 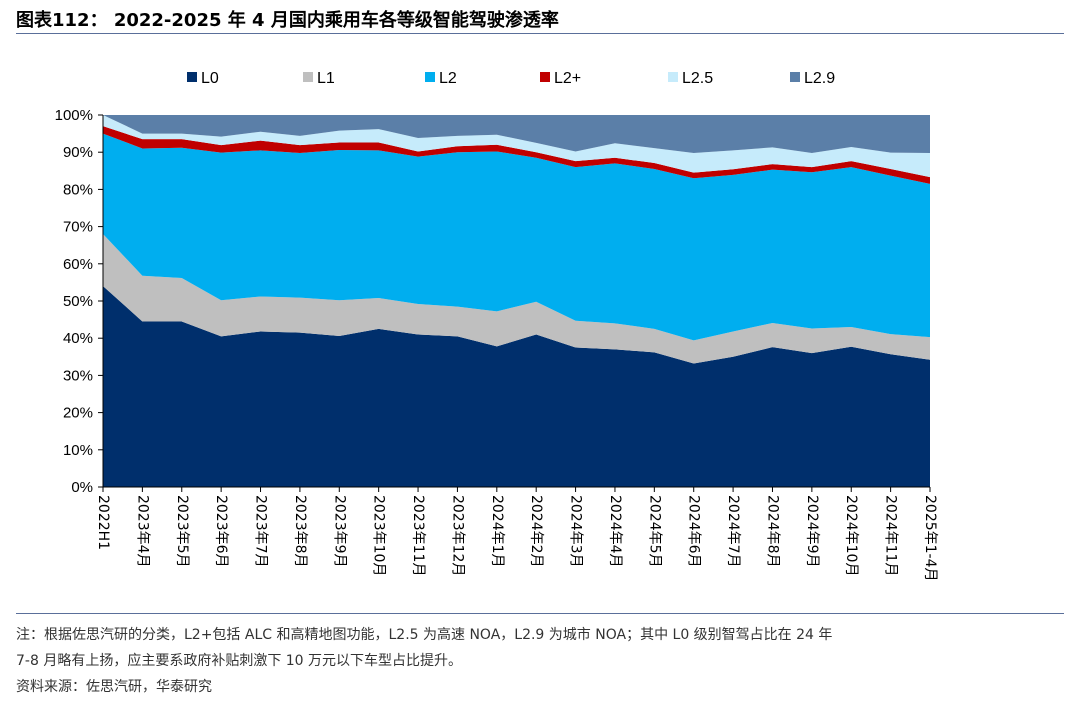 I want to click on x-tick-label: 2024年9月, so click(x=812, y=531).